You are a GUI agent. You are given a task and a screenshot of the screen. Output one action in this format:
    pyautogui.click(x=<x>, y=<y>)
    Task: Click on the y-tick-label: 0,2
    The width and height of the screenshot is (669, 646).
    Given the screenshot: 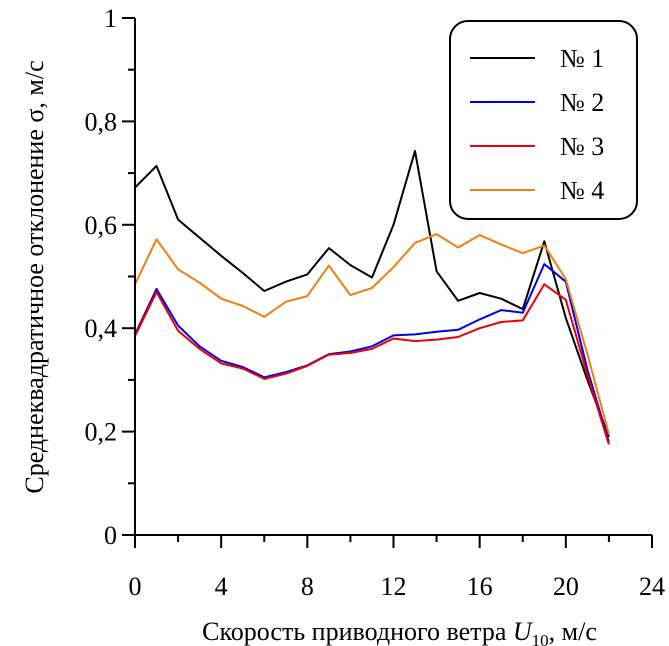 What is the action you would take?
    pyautogui.click(x=101, y=432)
    